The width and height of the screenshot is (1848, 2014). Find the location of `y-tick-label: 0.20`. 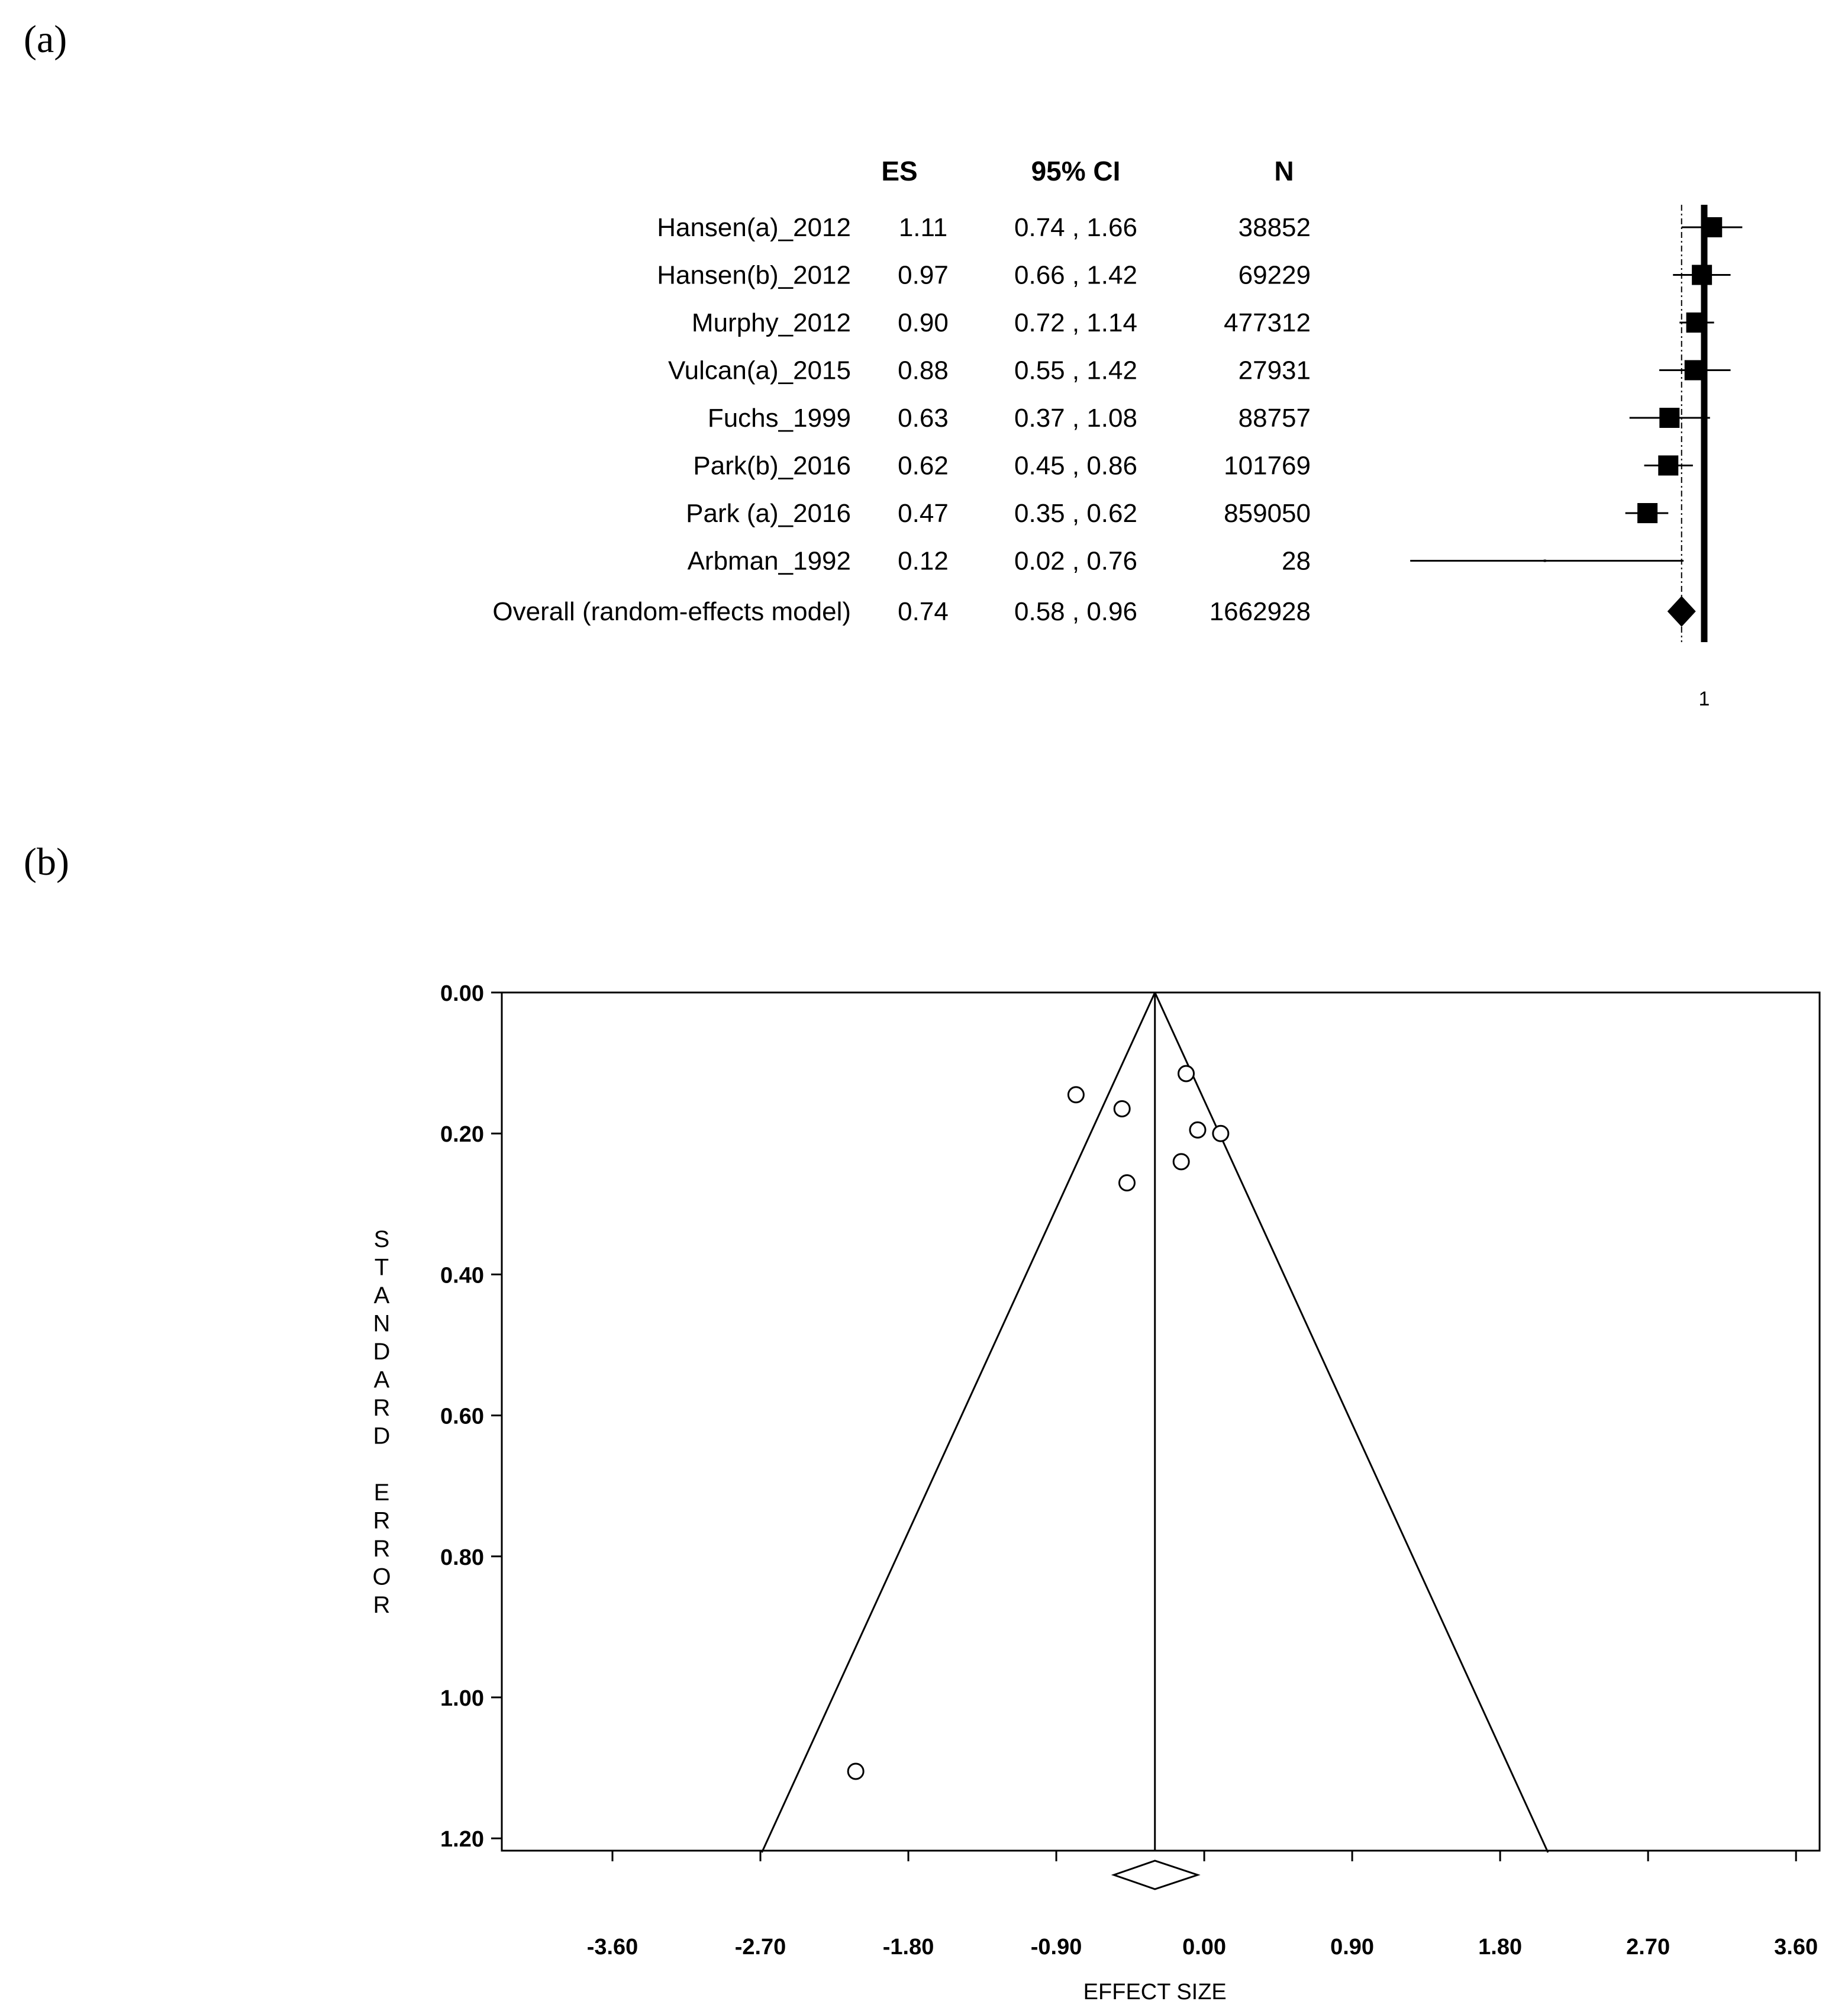

y-tick-label: 0.20 is located at coordinates (462, 1134).